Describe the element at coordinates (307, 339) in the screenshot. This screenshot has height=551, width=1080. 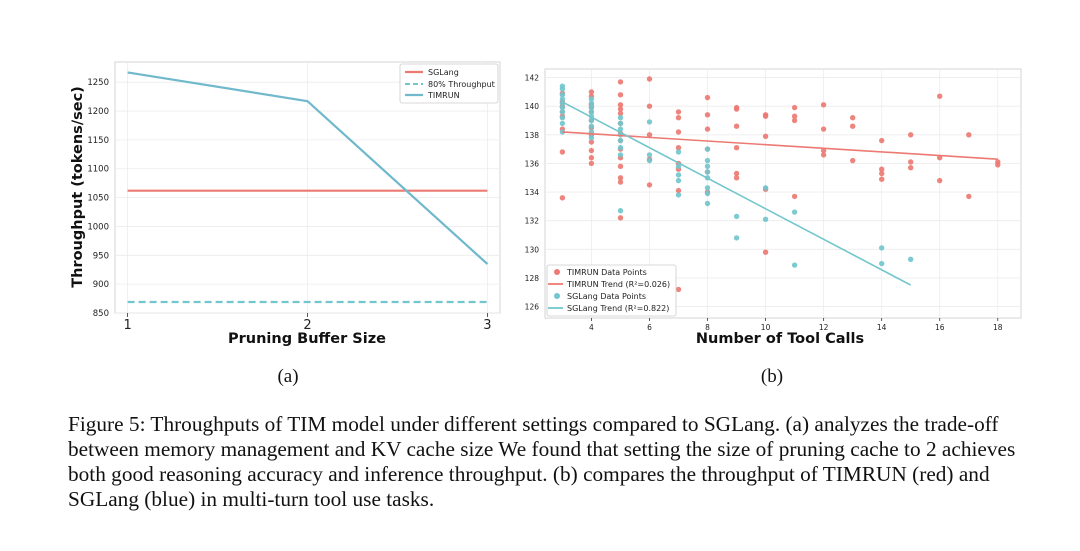
I see `panel-a-x-axis-label: Pruning Buffer Size` at that location.